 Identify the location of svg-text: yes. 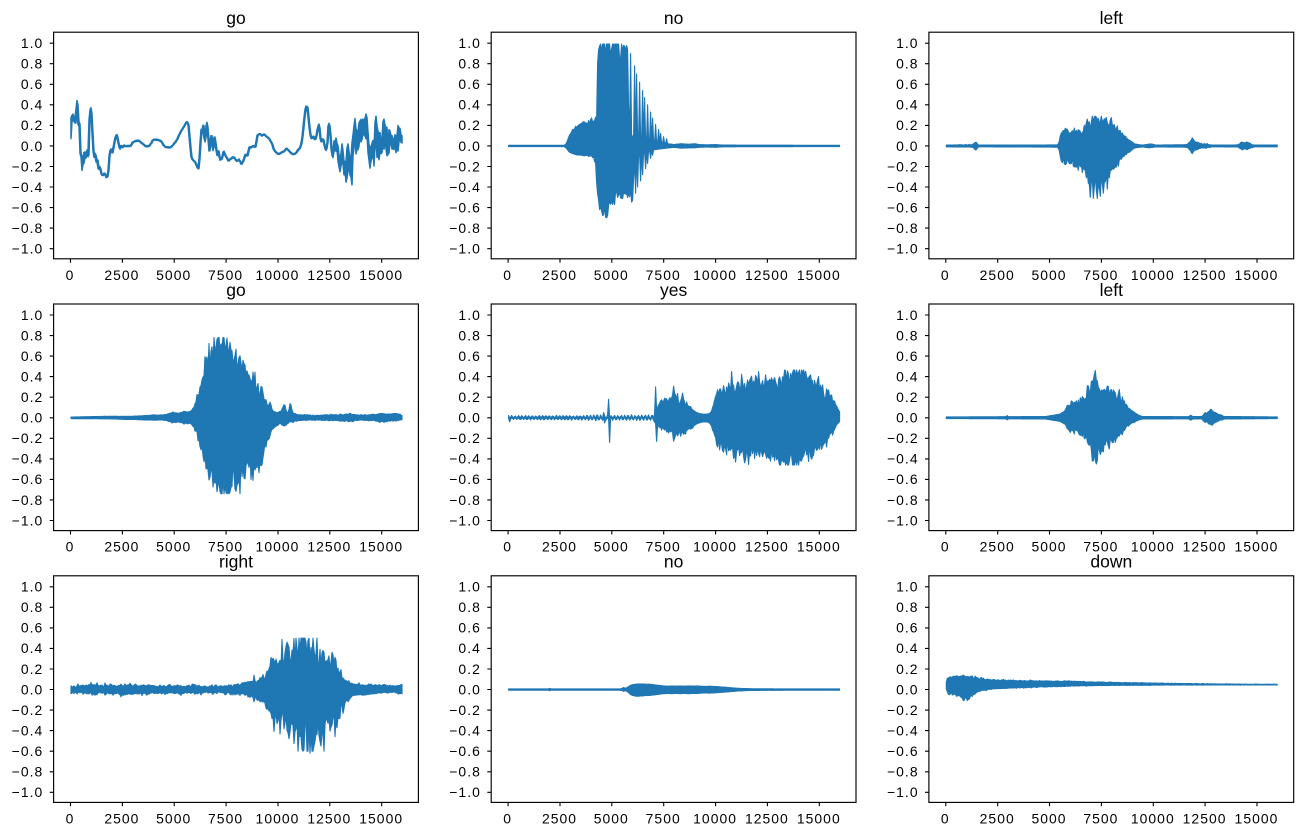
(673, 290).